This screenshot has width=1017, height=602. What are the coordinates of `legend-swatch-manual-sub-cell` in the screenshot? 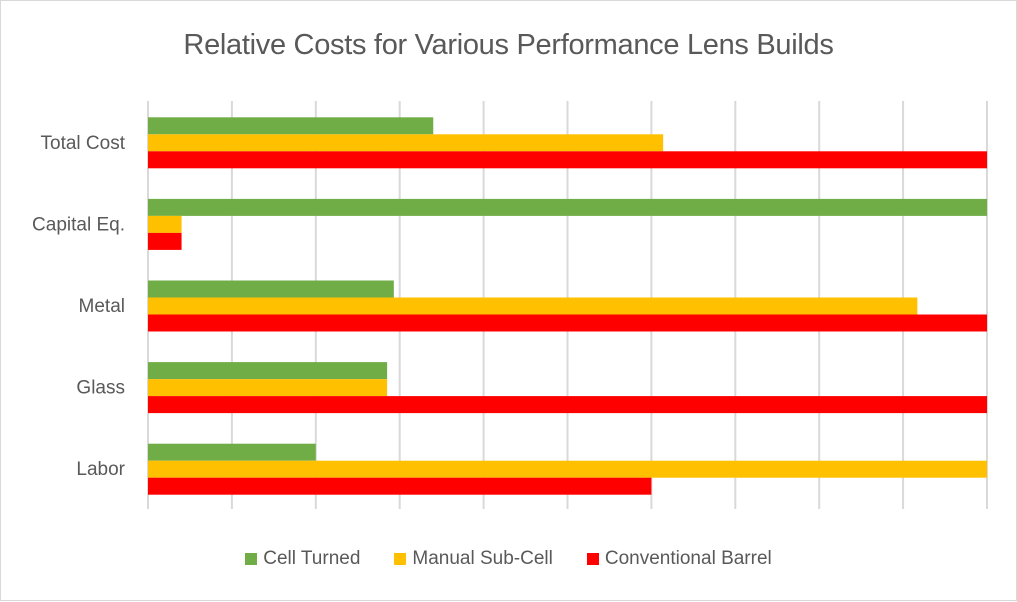 It's located at (400, 559).